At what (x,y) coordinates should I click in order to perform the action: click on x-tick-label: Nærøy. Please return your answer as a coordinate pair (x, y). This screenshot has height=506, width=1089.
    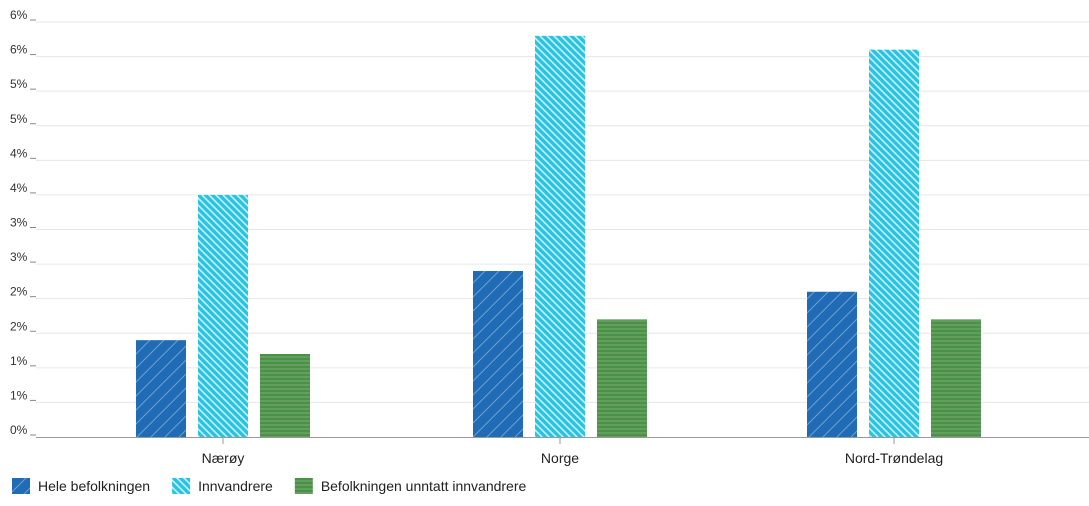
    Looking at the image, I should click on (223, 458).